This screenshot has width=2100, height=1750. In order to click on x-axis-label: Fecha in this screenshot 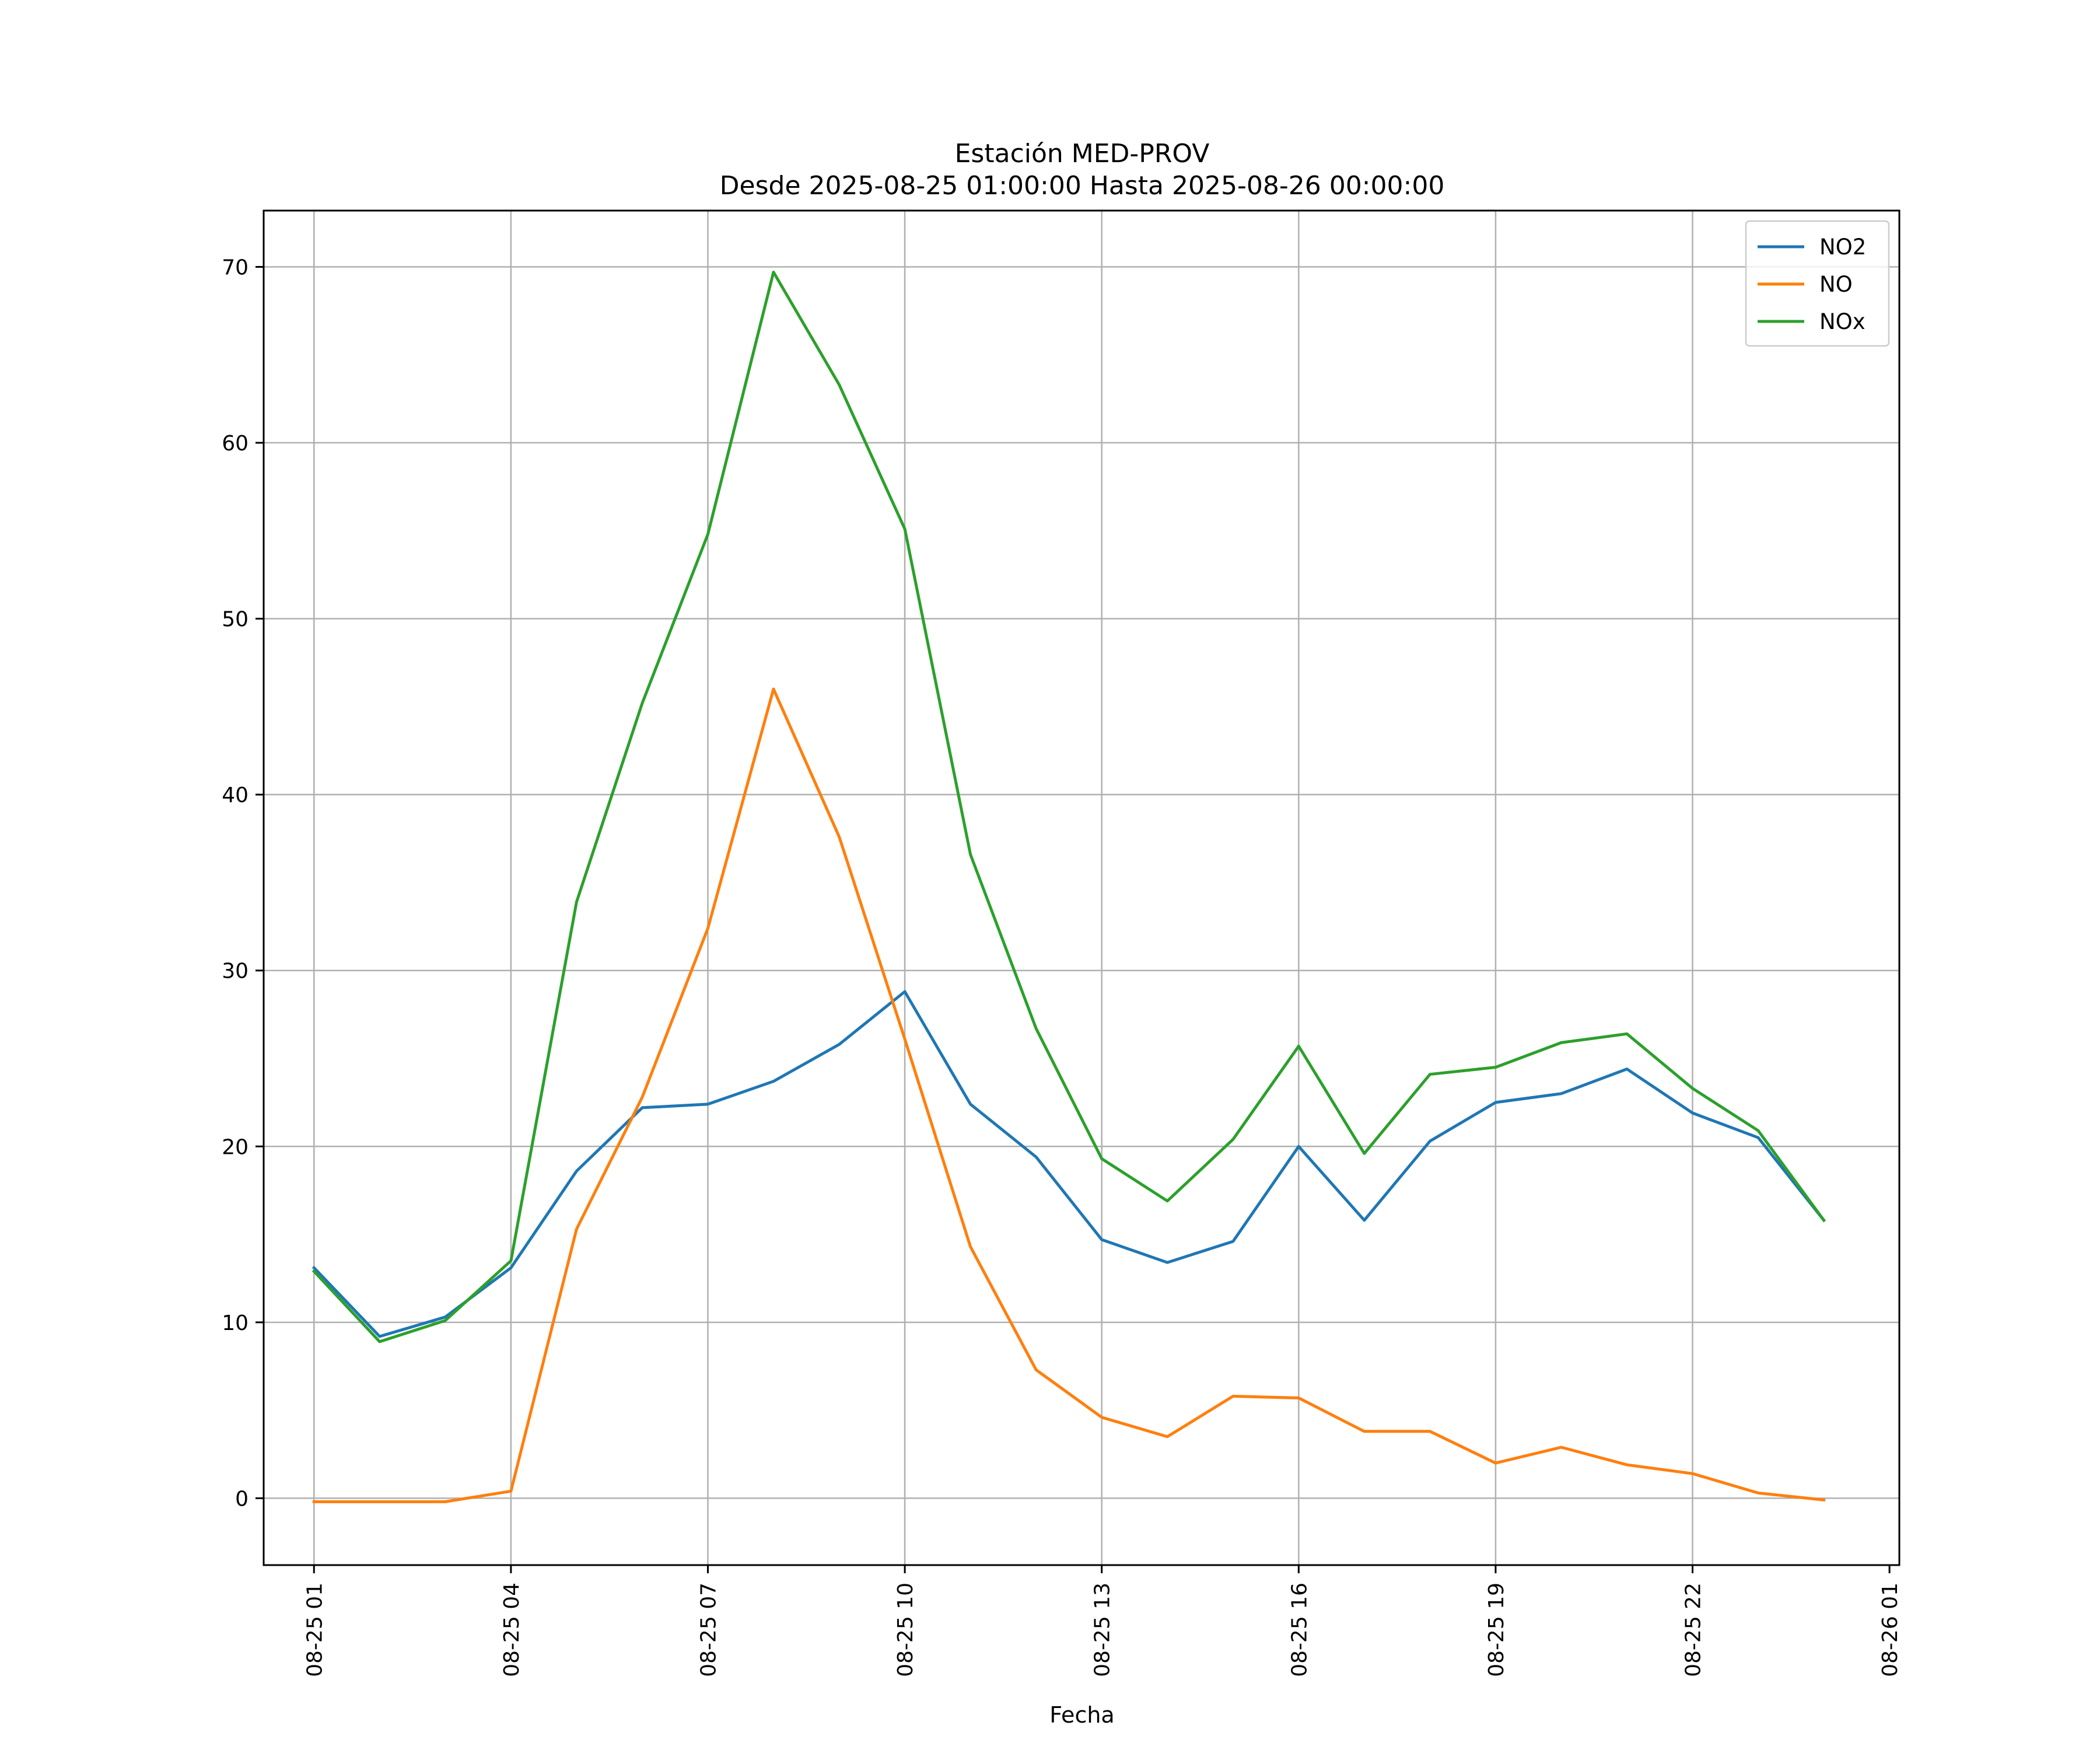, I will do `click(1081, 1715)`.